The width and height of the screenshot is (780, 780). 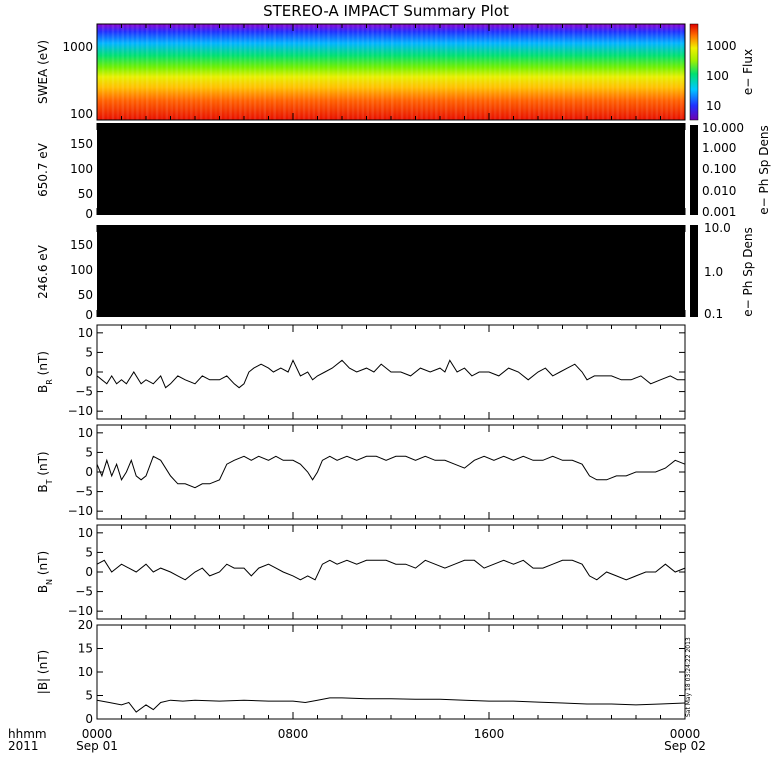 What do you see at coordinates (723, 128) in the screenshot?
I see `pad650-cb-tick-0: 10.000` at bounding box center [723, 128].